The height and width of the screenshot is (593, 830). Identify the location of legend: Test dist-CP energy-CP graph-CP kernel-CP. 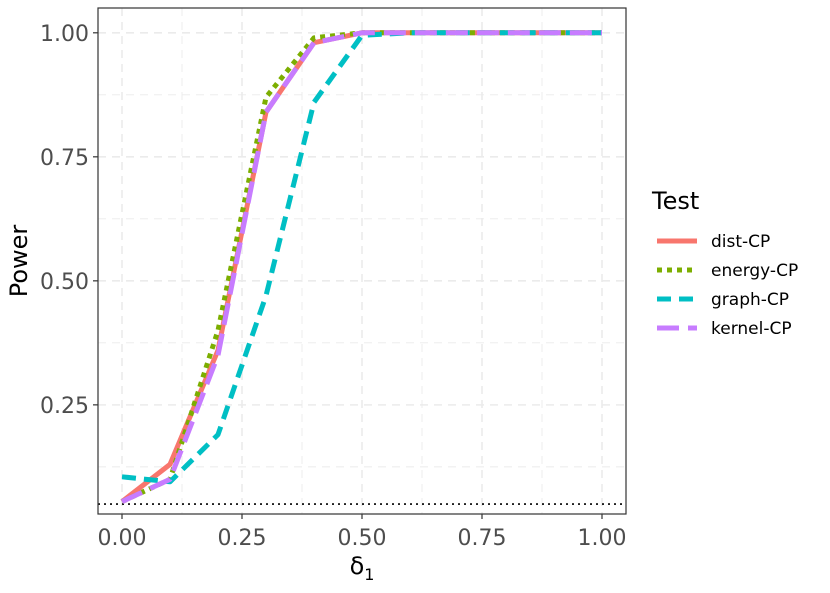
(724, 263).